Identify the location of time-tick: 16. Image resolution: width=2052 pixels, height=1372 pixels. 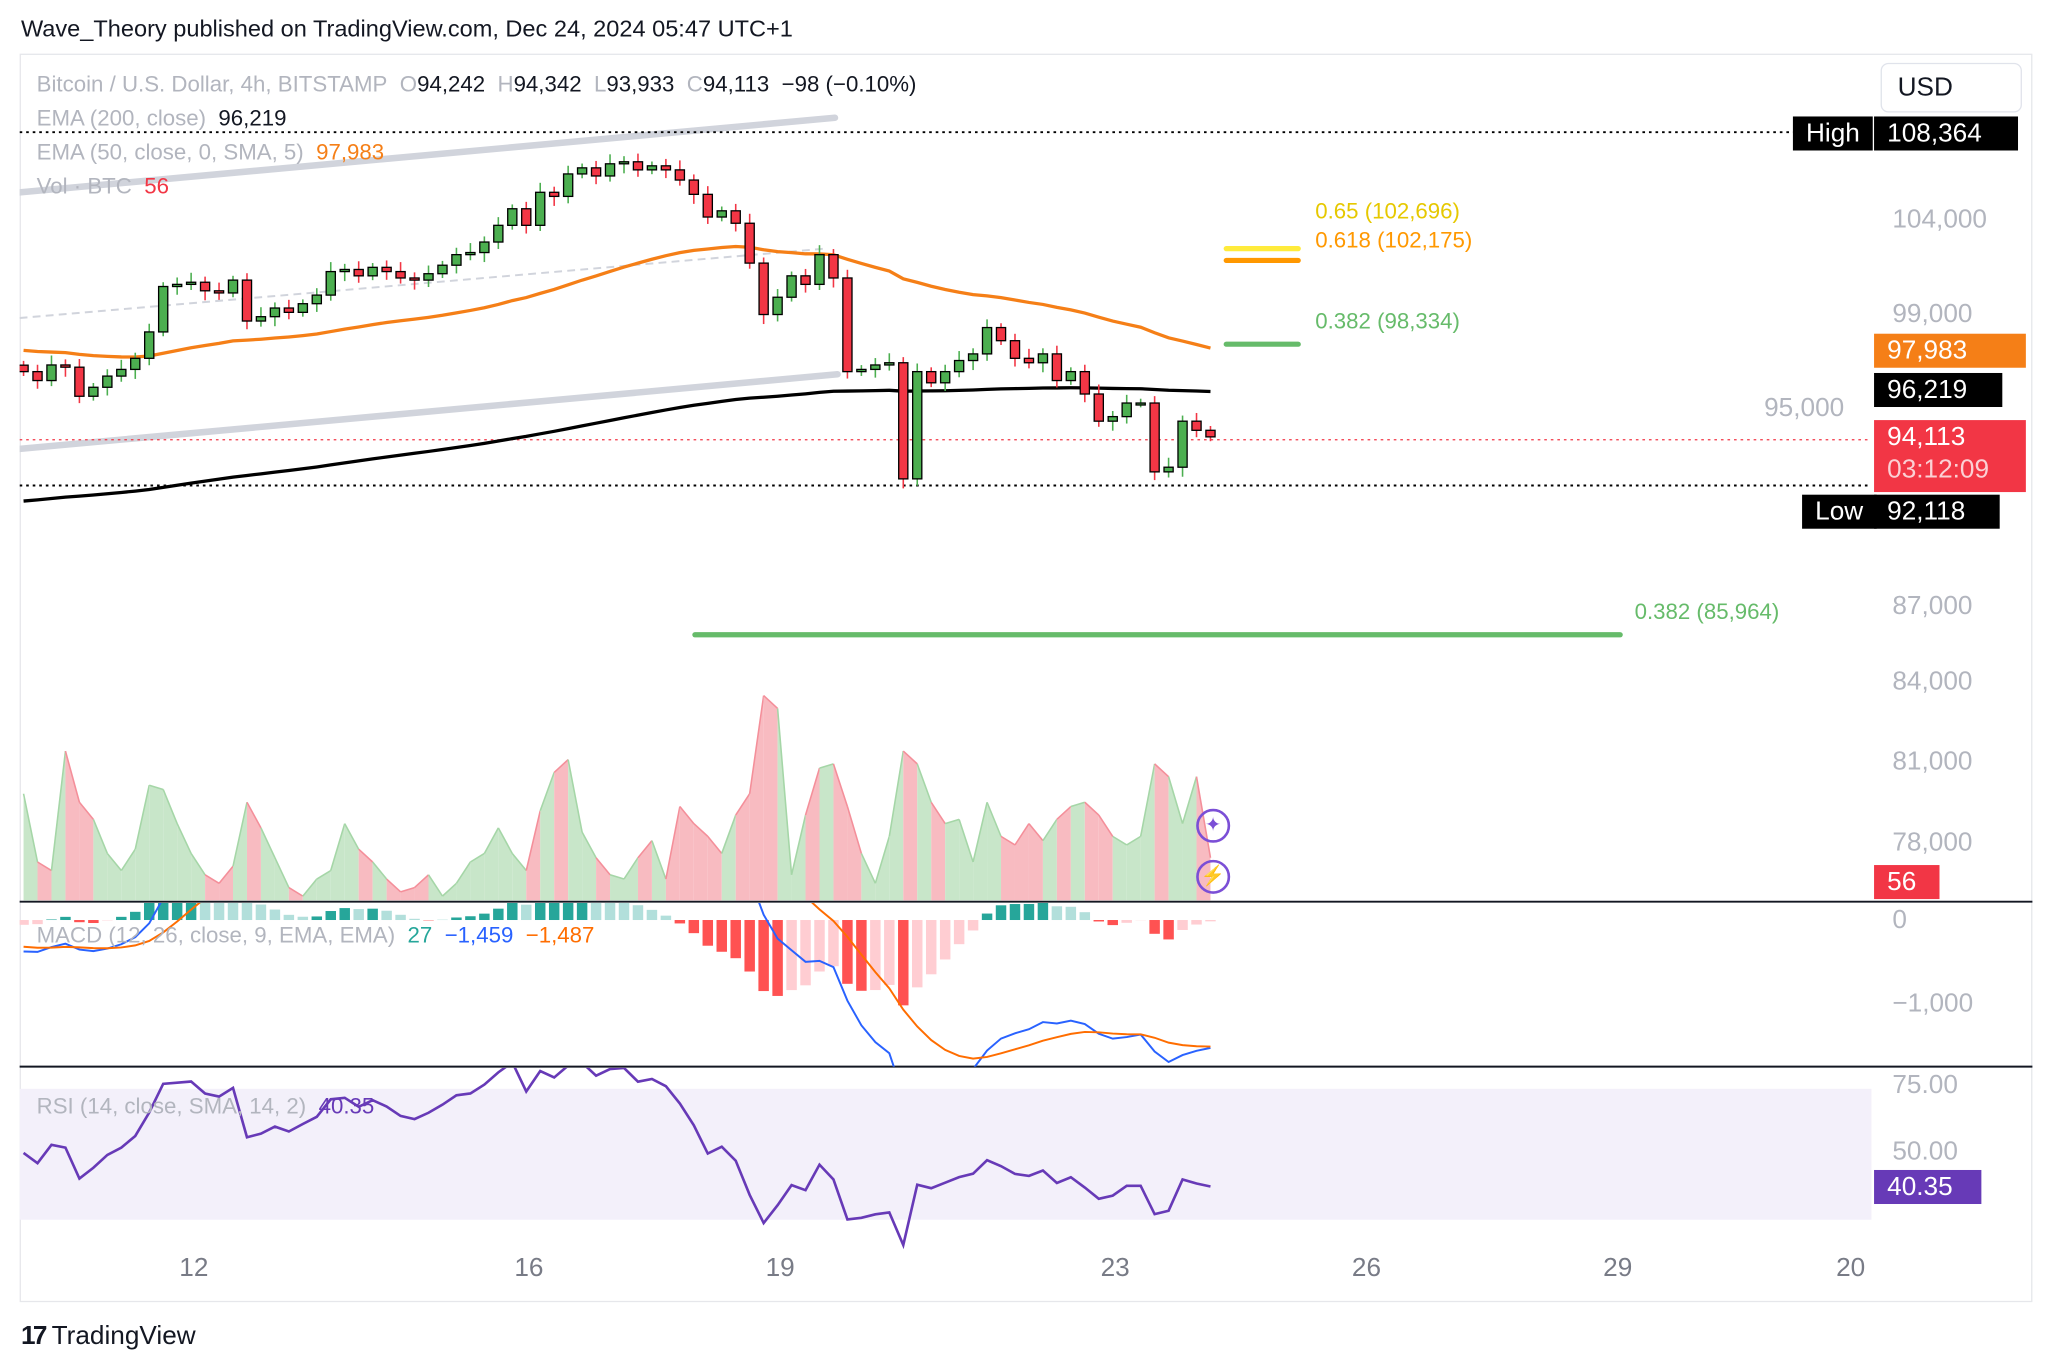
(529, 1268).